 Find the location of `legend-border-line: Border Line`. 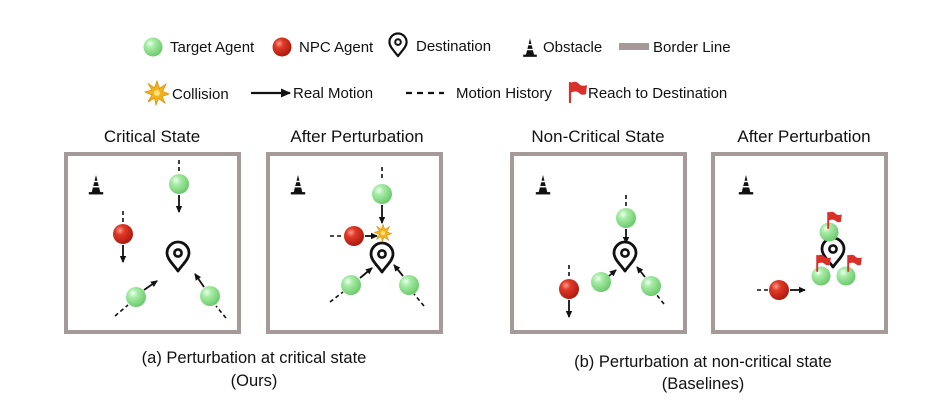

legend-border-line: Border Line is located at coordinates (675, 47).